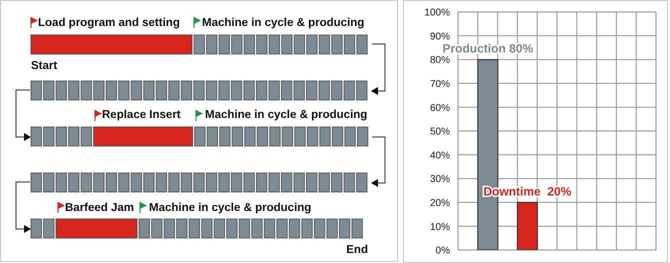 The width and height of the screenshot is (670, 263). I want to click on text: Replace Insert, so click(141, 115).